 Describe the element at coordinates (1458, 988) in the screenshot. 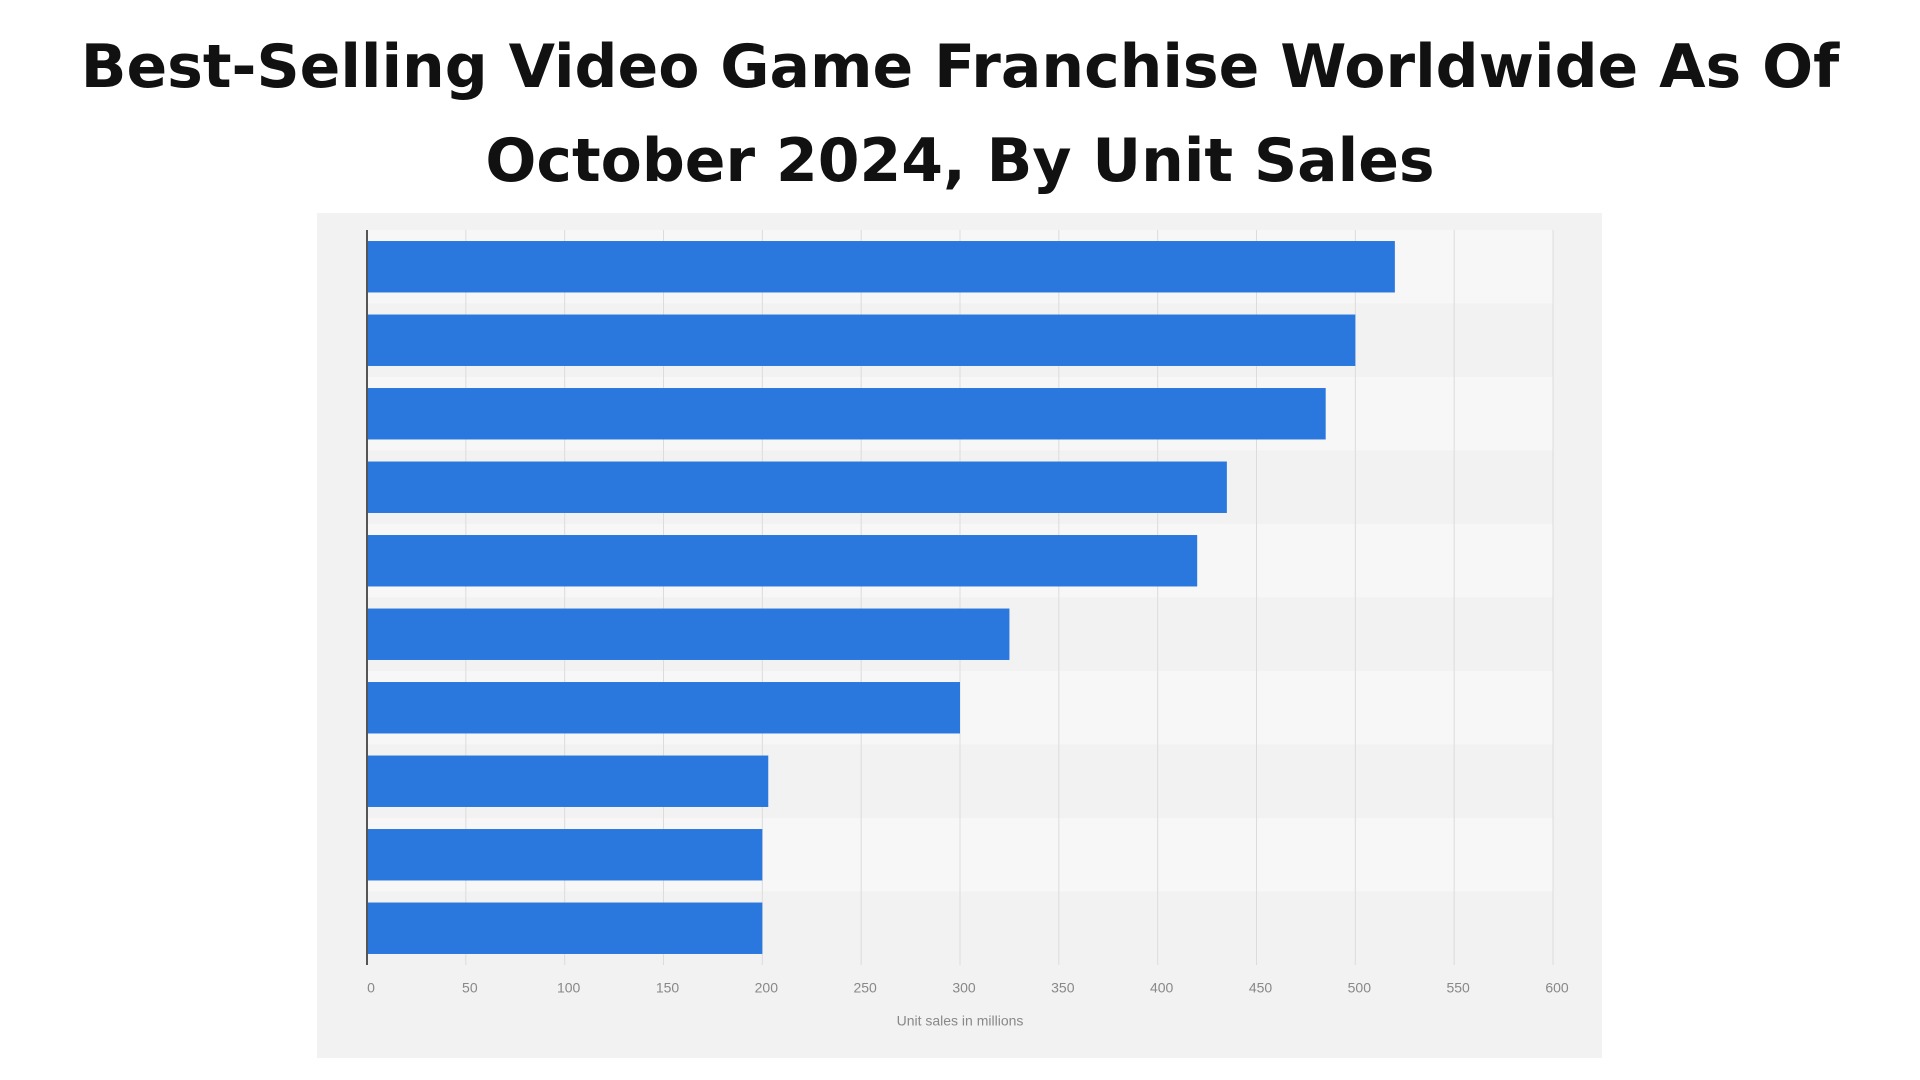

I see `x-tick-label: 550` at that location.